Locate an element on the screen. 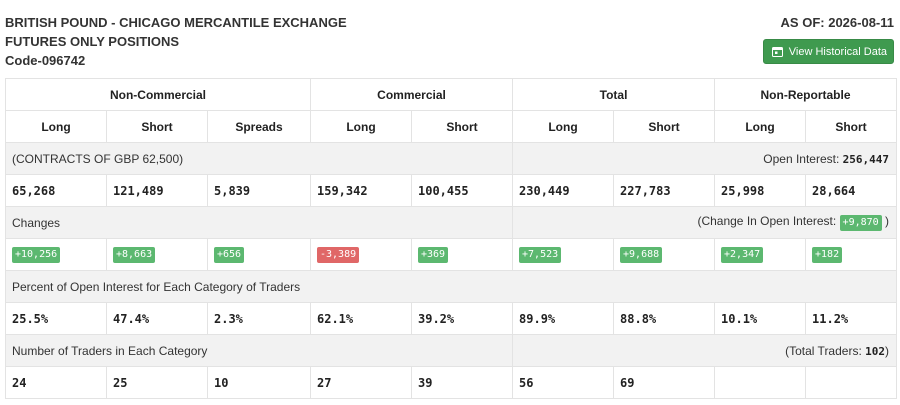  total-traders-value: 102 is located at coordinates (875, 351).